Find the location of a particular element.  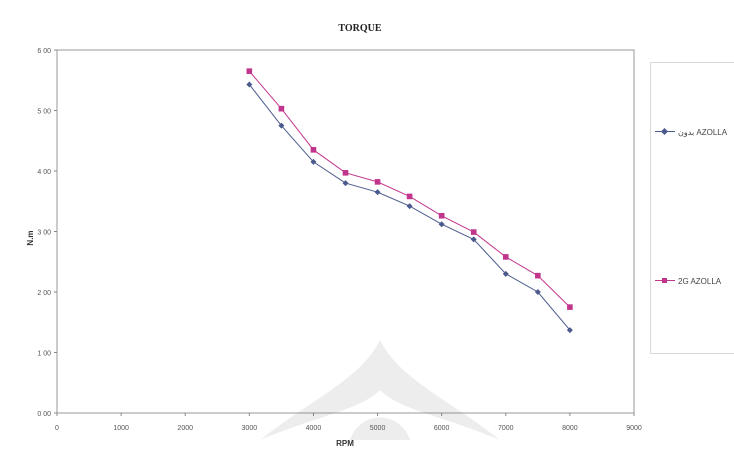

x-axis-ticks: 0 1000 2000 3000 4000 5000 6000 7000 8000 9000 is located at coordinates (348, 422).